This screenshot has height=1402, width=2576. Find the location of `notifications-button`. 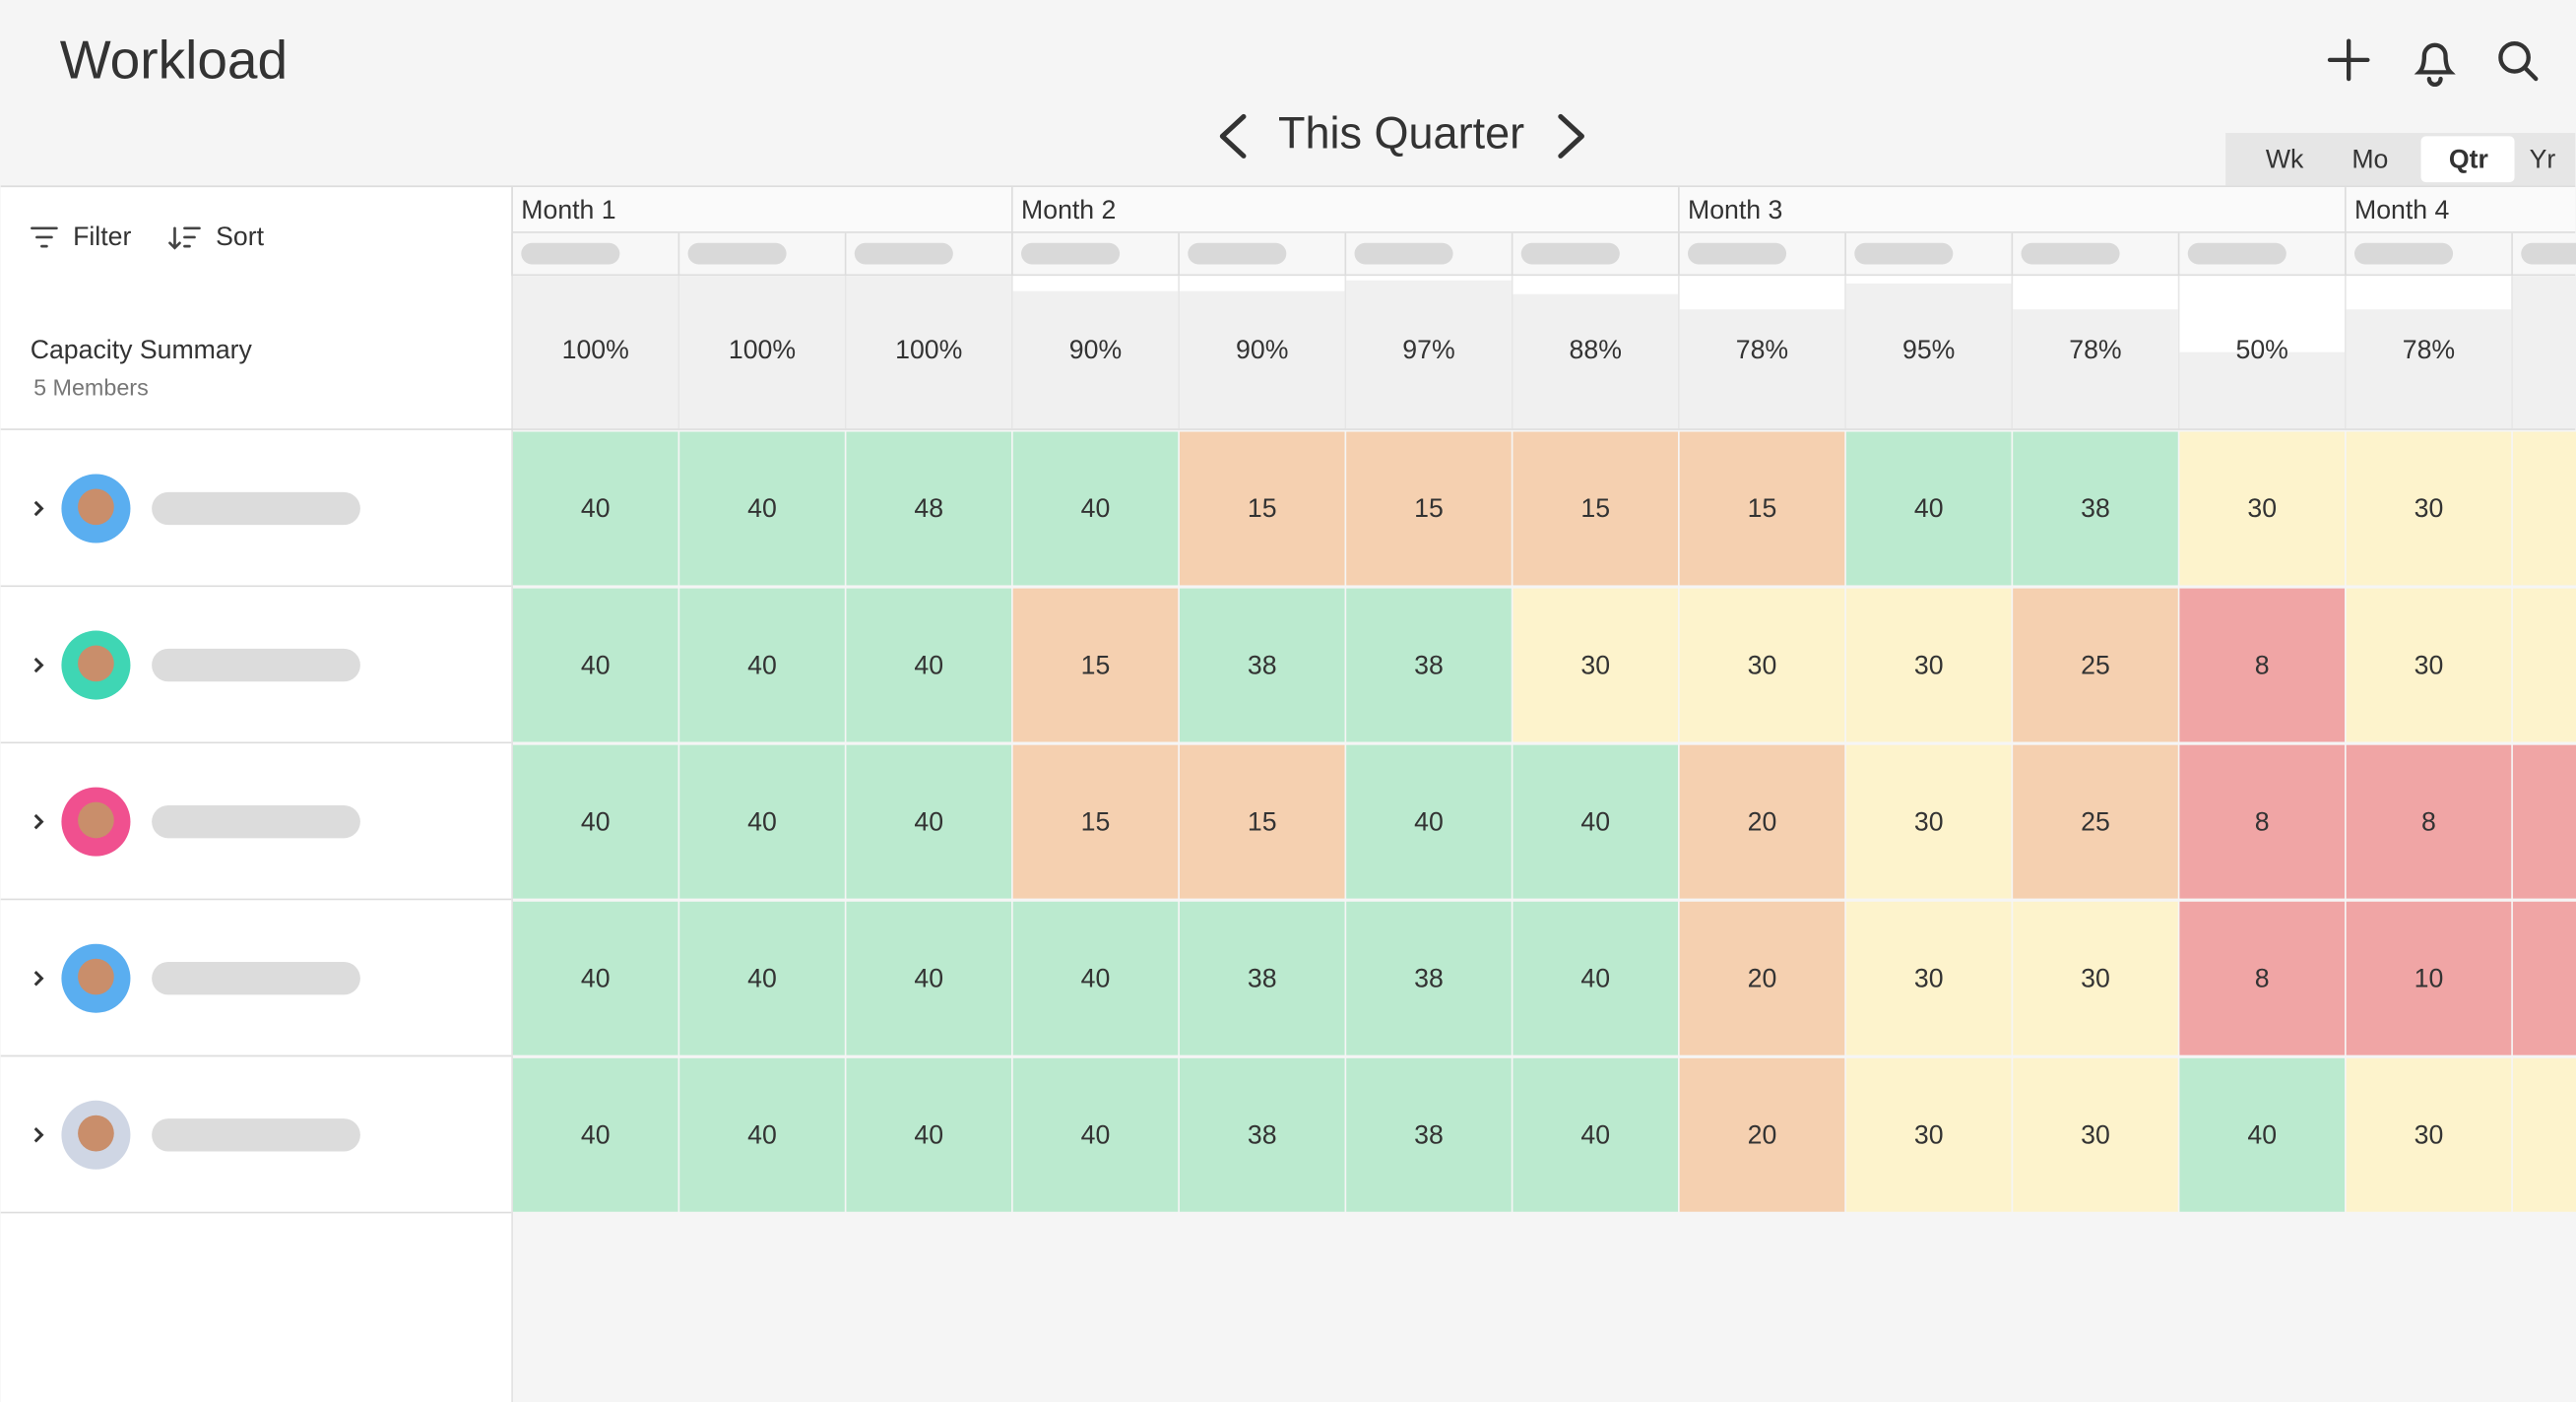

notifications-button is located at coordinates (2435, 65).